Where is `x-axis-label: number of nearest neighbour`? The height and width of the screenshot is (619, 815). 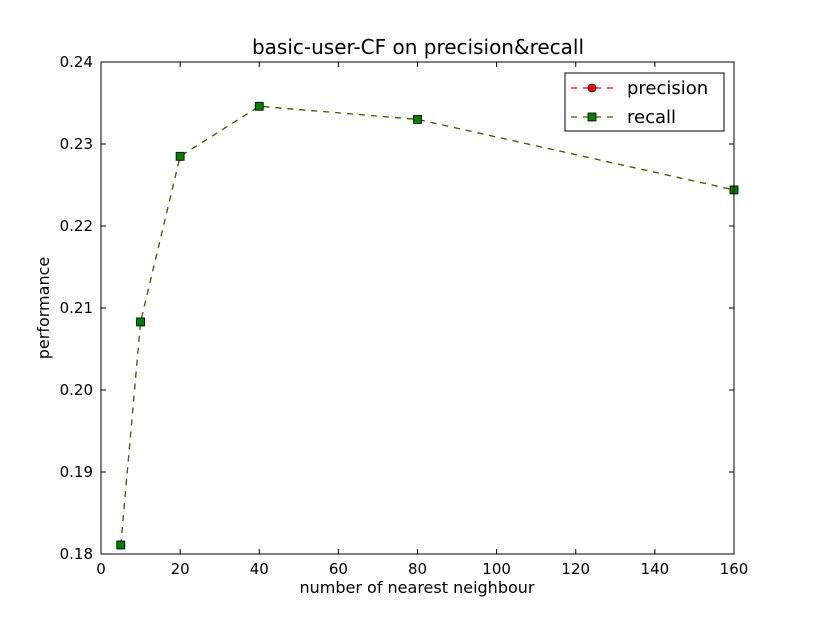 x-axis-label: number of nearest neighbour is located at coordinates (417, 587).